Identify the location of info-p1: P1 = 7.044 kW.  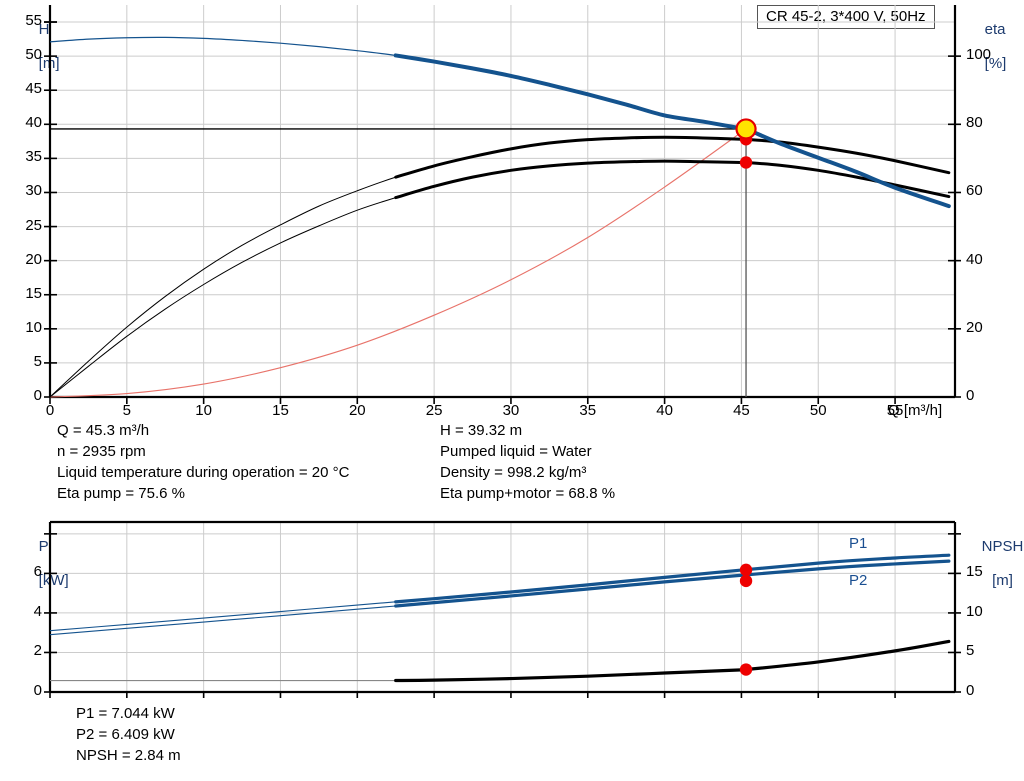
(125, 713).